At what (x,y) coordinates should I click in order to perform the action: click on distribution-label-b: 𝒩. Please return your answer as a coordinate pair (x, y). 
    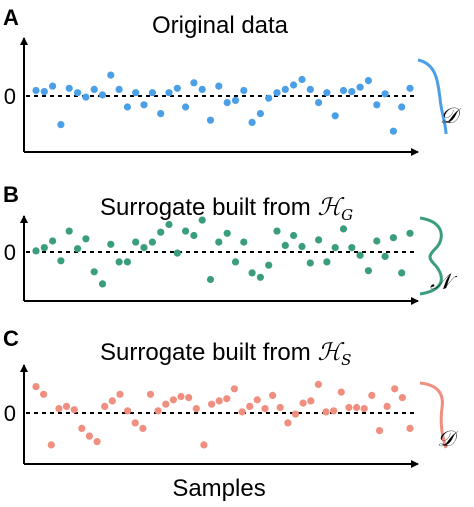
    Looking at the image, I should click on (444, 282).